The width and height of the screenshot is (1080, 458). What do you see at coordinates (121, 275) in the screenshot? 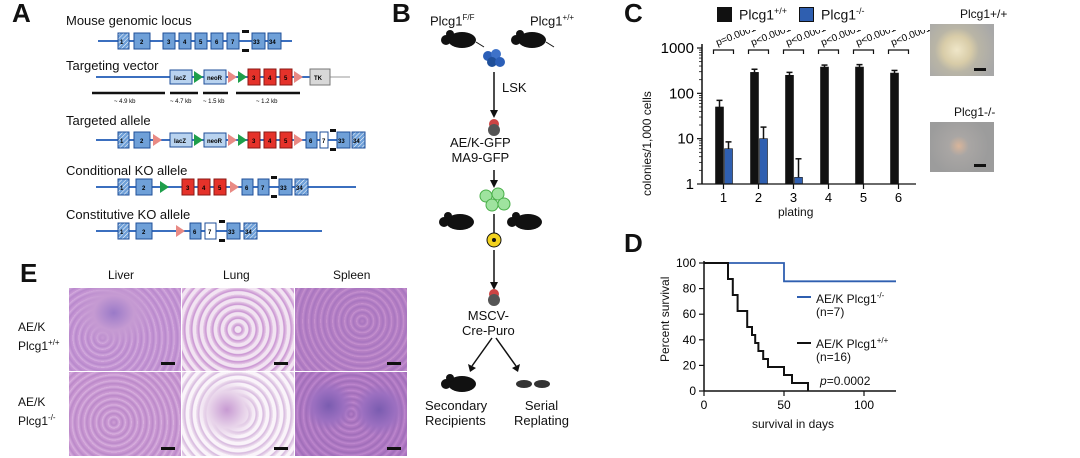
I see `column-label-liver: Liver` at bounding box center [121, 275].